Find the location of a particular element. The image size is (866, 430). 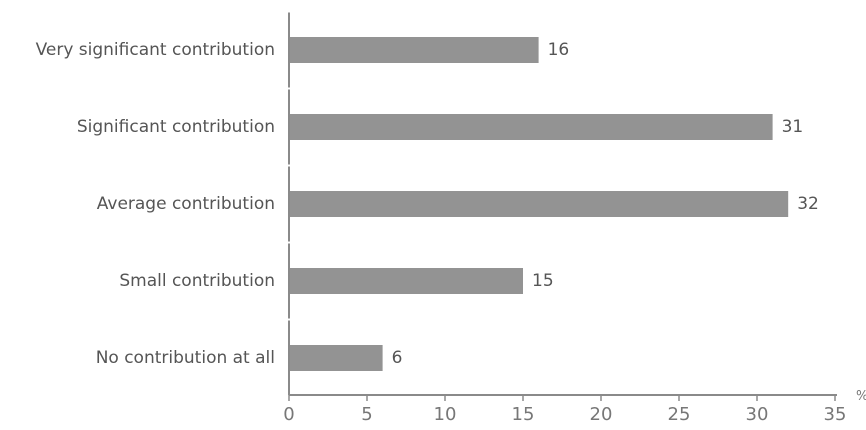

x-tick-label: 35 is located at coordinates (835, 414).